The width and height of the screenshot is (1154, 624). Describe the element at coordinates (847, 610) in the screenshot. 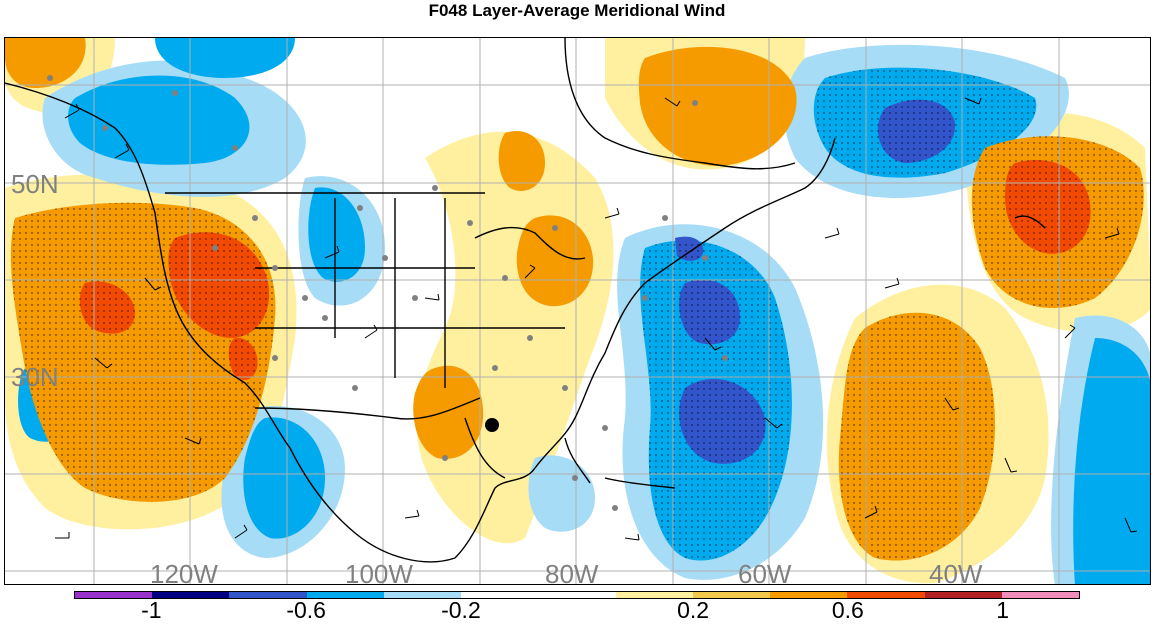

I see `colorbar-label: 0.6` at that location.